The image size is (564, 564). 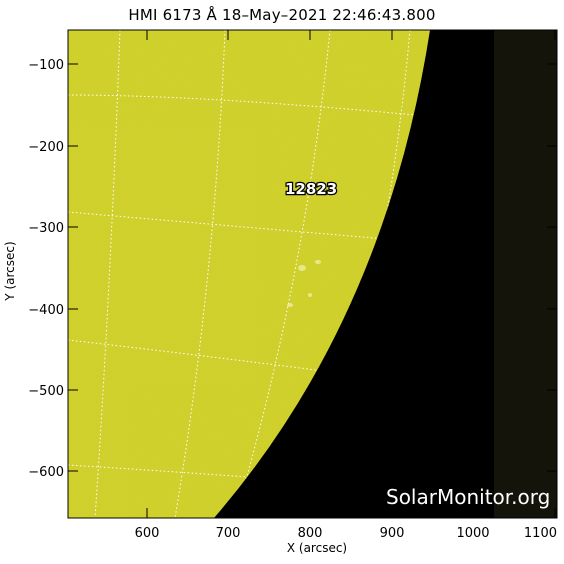 I want to click on faculae, so click(x=304, y=283).